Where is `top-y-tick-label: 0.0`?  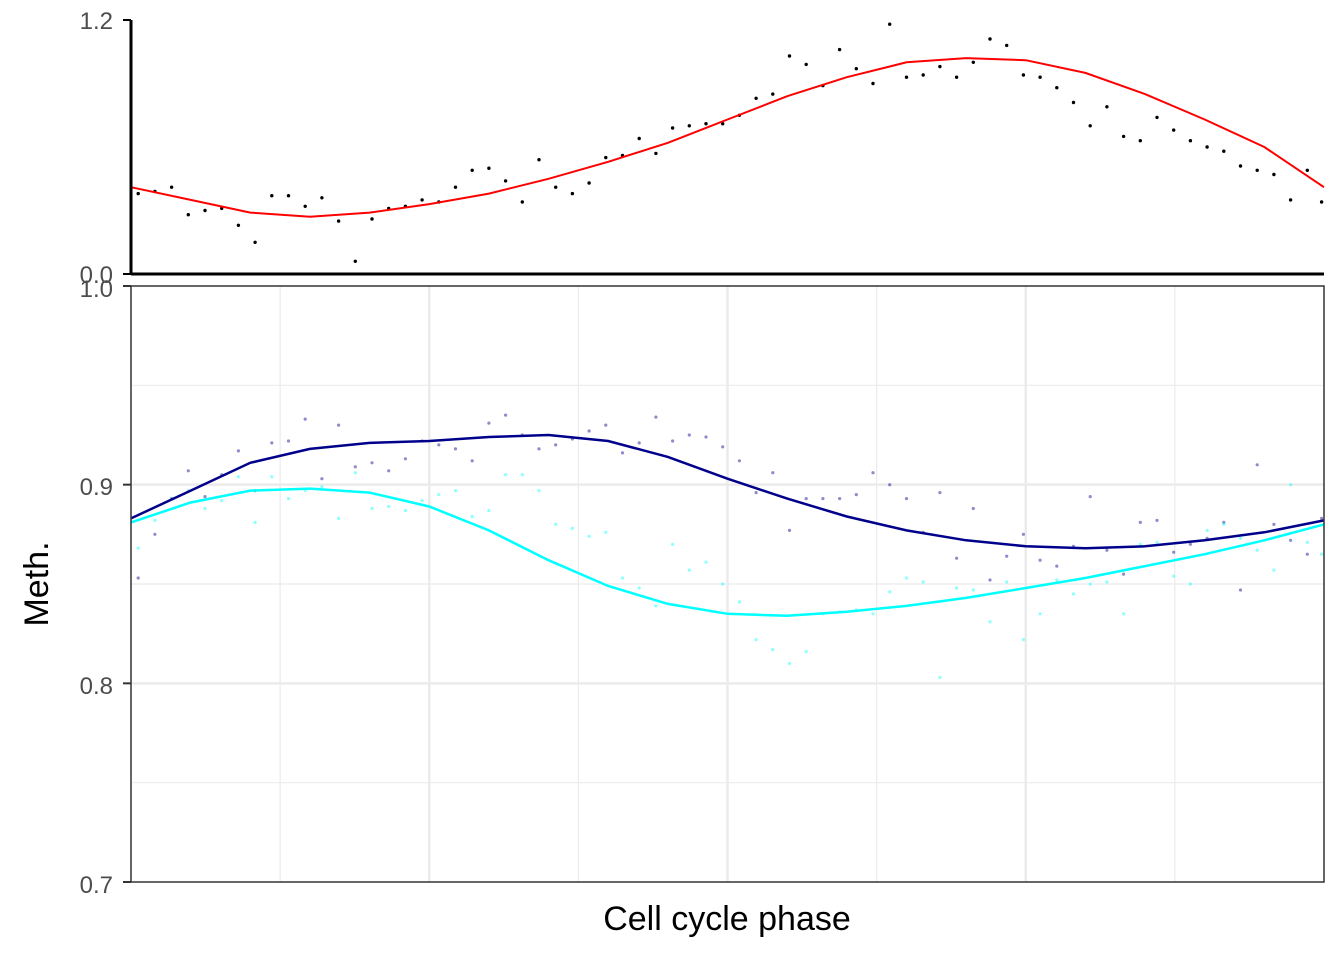 top-y-tick-label: 0.0 is located at coordinates (96, 275).